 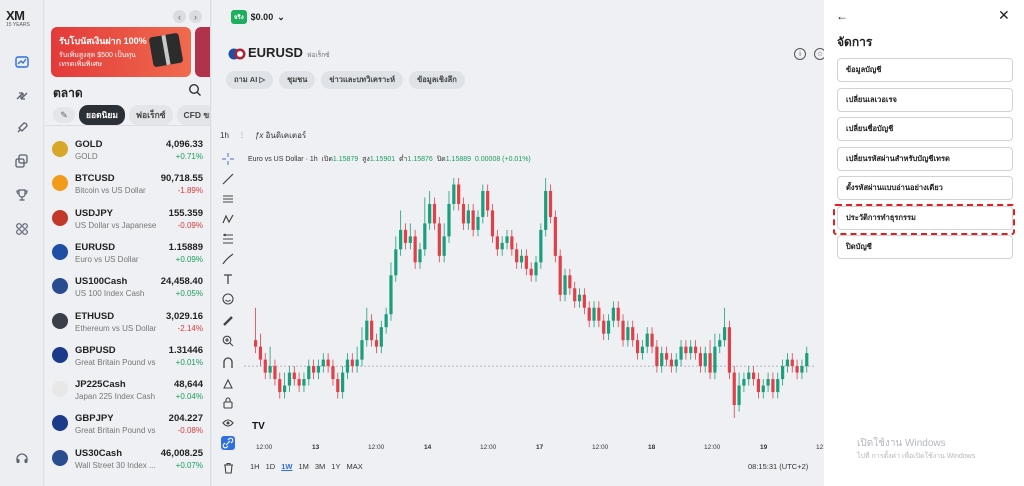 What do you see at coordinates (22, 195) in the screenshot?
I see `trophy-icon` at bounding box center [22, 195].